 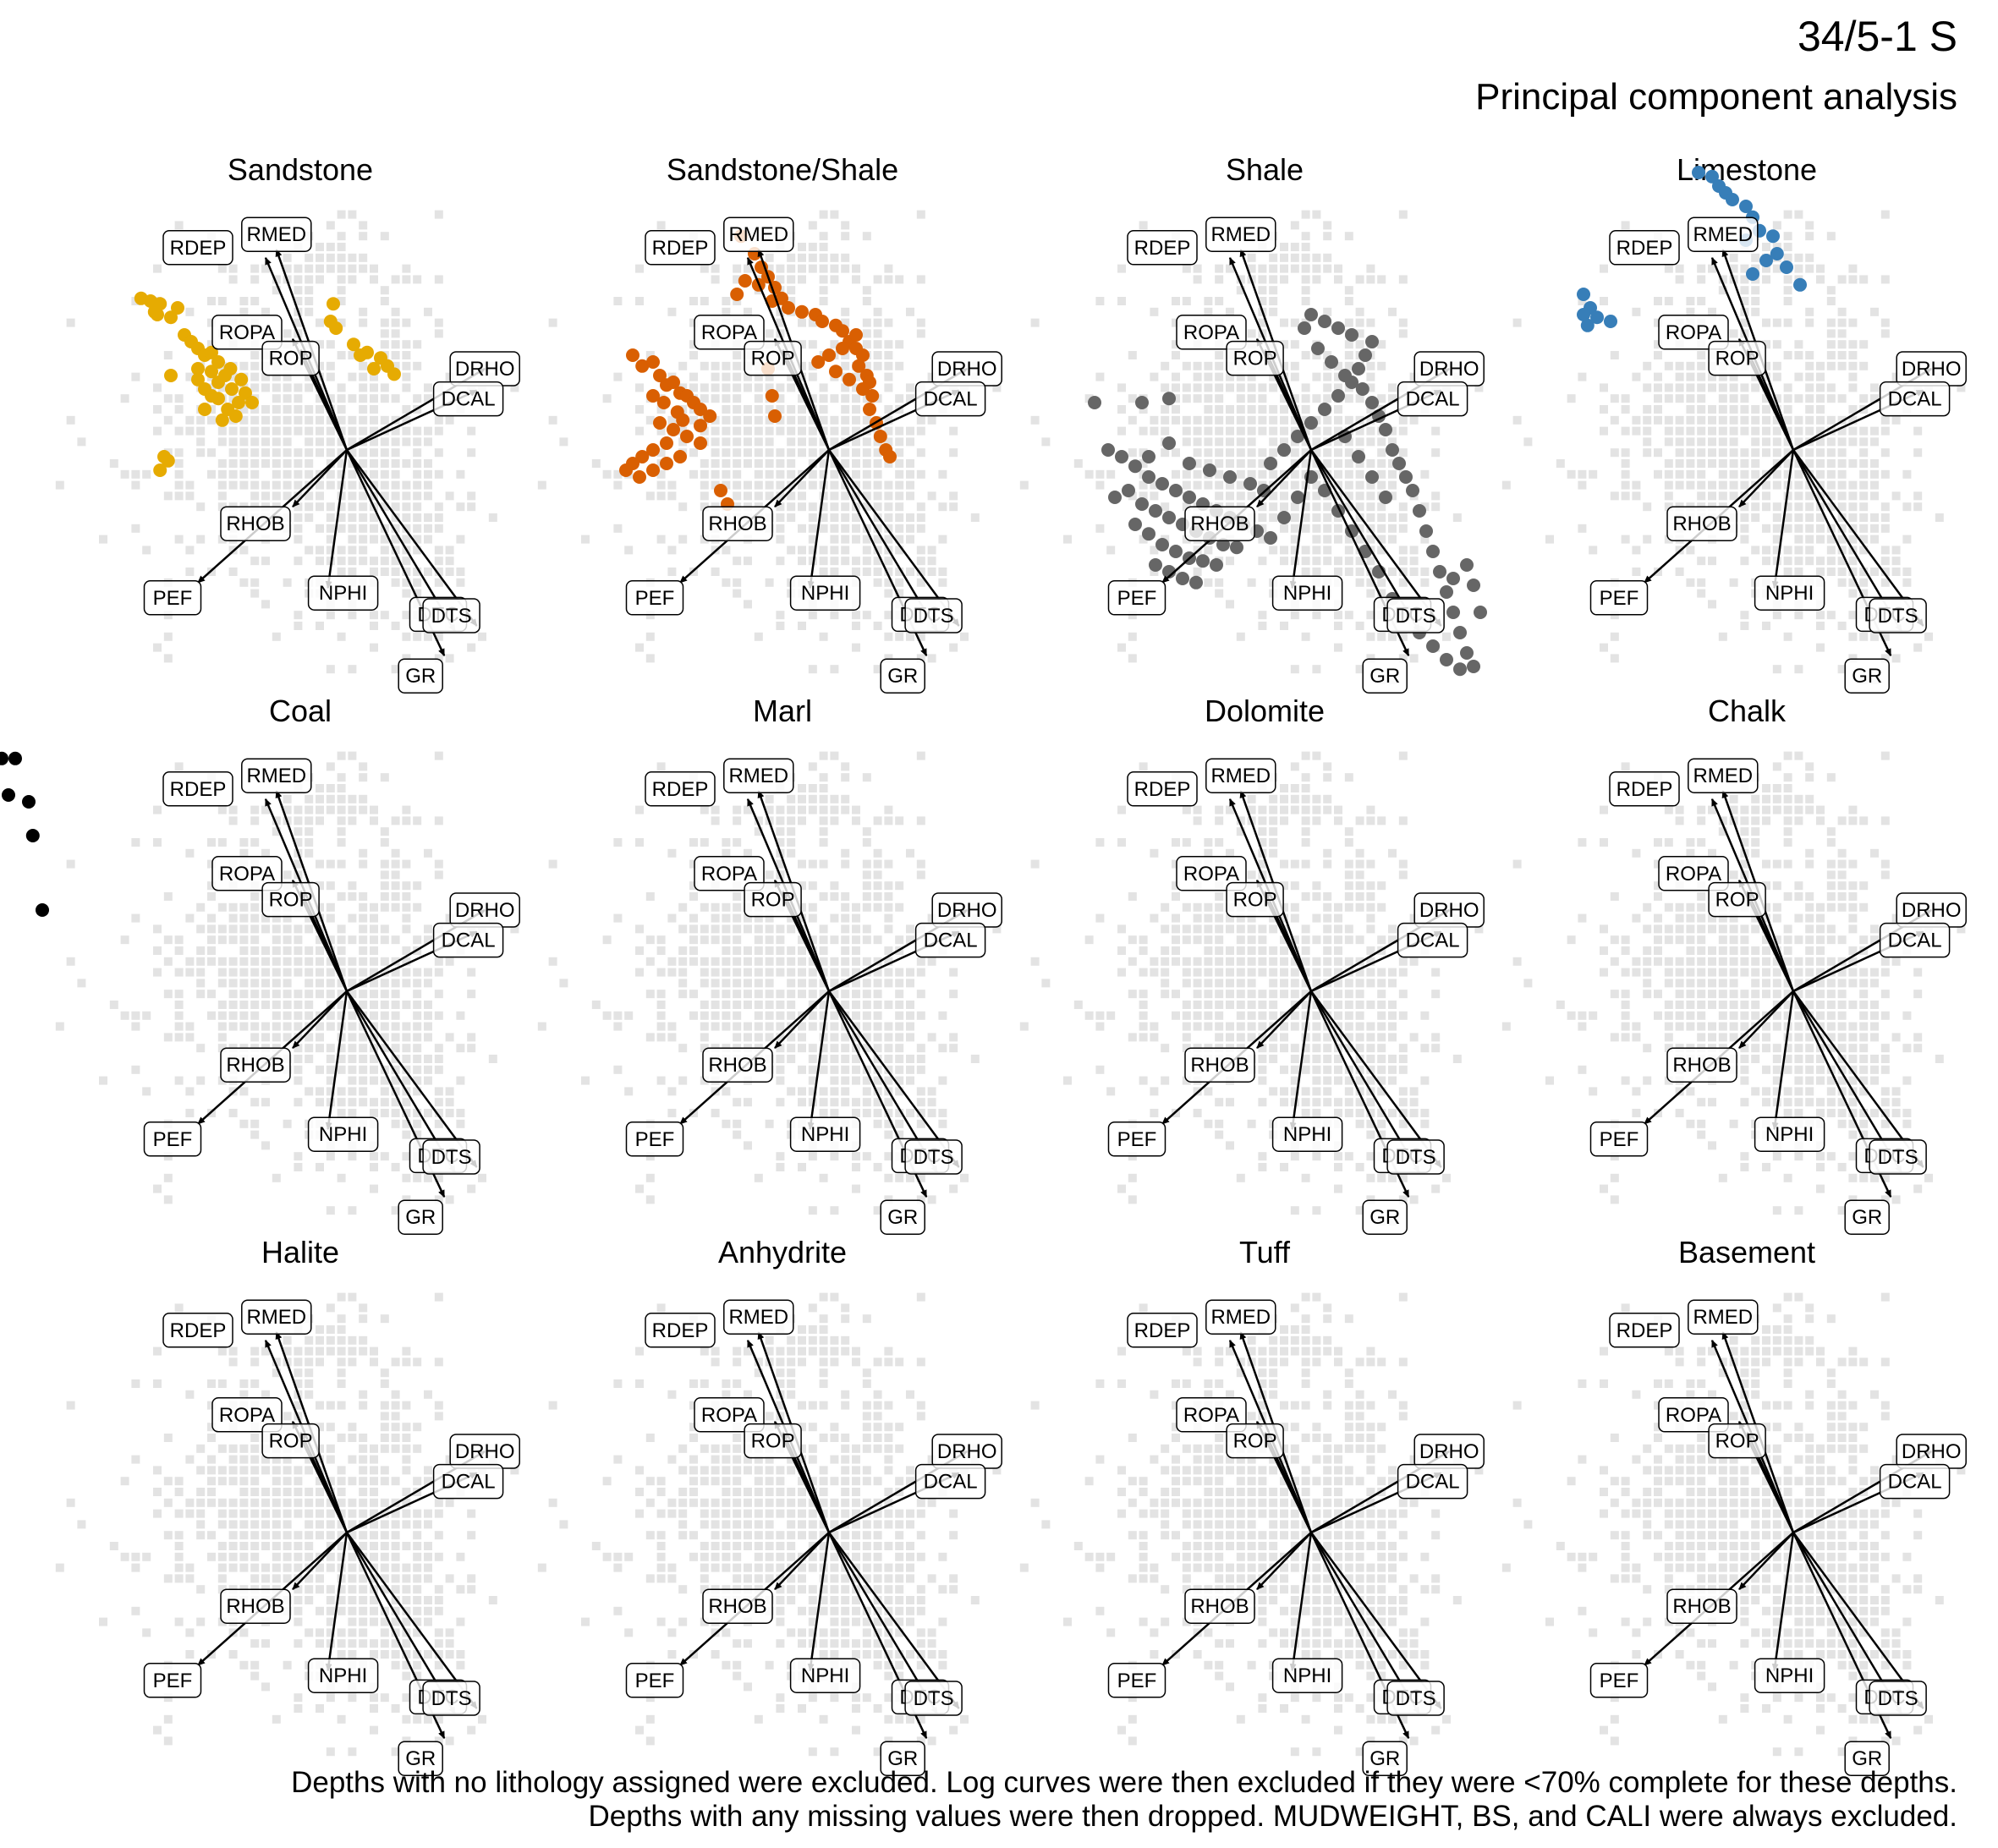 What do you see at coordinates (654, 1139) in the screenshot?
I see `loading-label-pef: PEF` at bounding box center [654, 1139].